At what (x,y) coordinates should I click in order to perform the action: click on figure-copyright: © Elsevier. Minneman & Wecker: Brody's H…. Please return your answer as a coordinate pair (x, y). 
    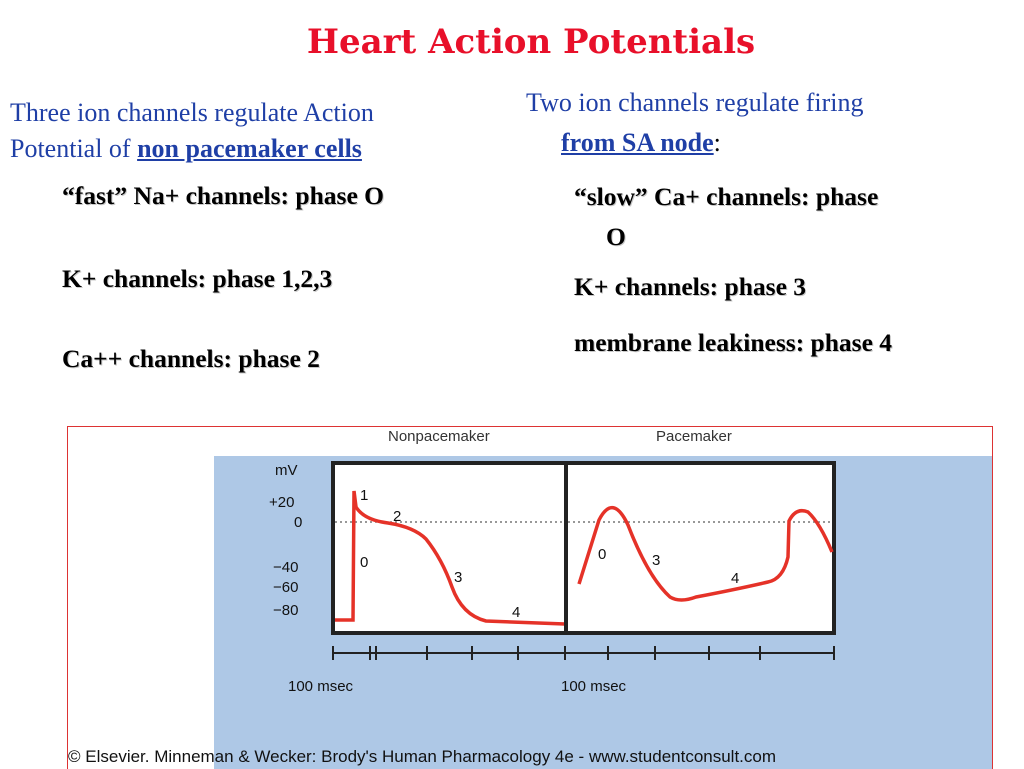
    Looking at the image, I should click on (422, 756).